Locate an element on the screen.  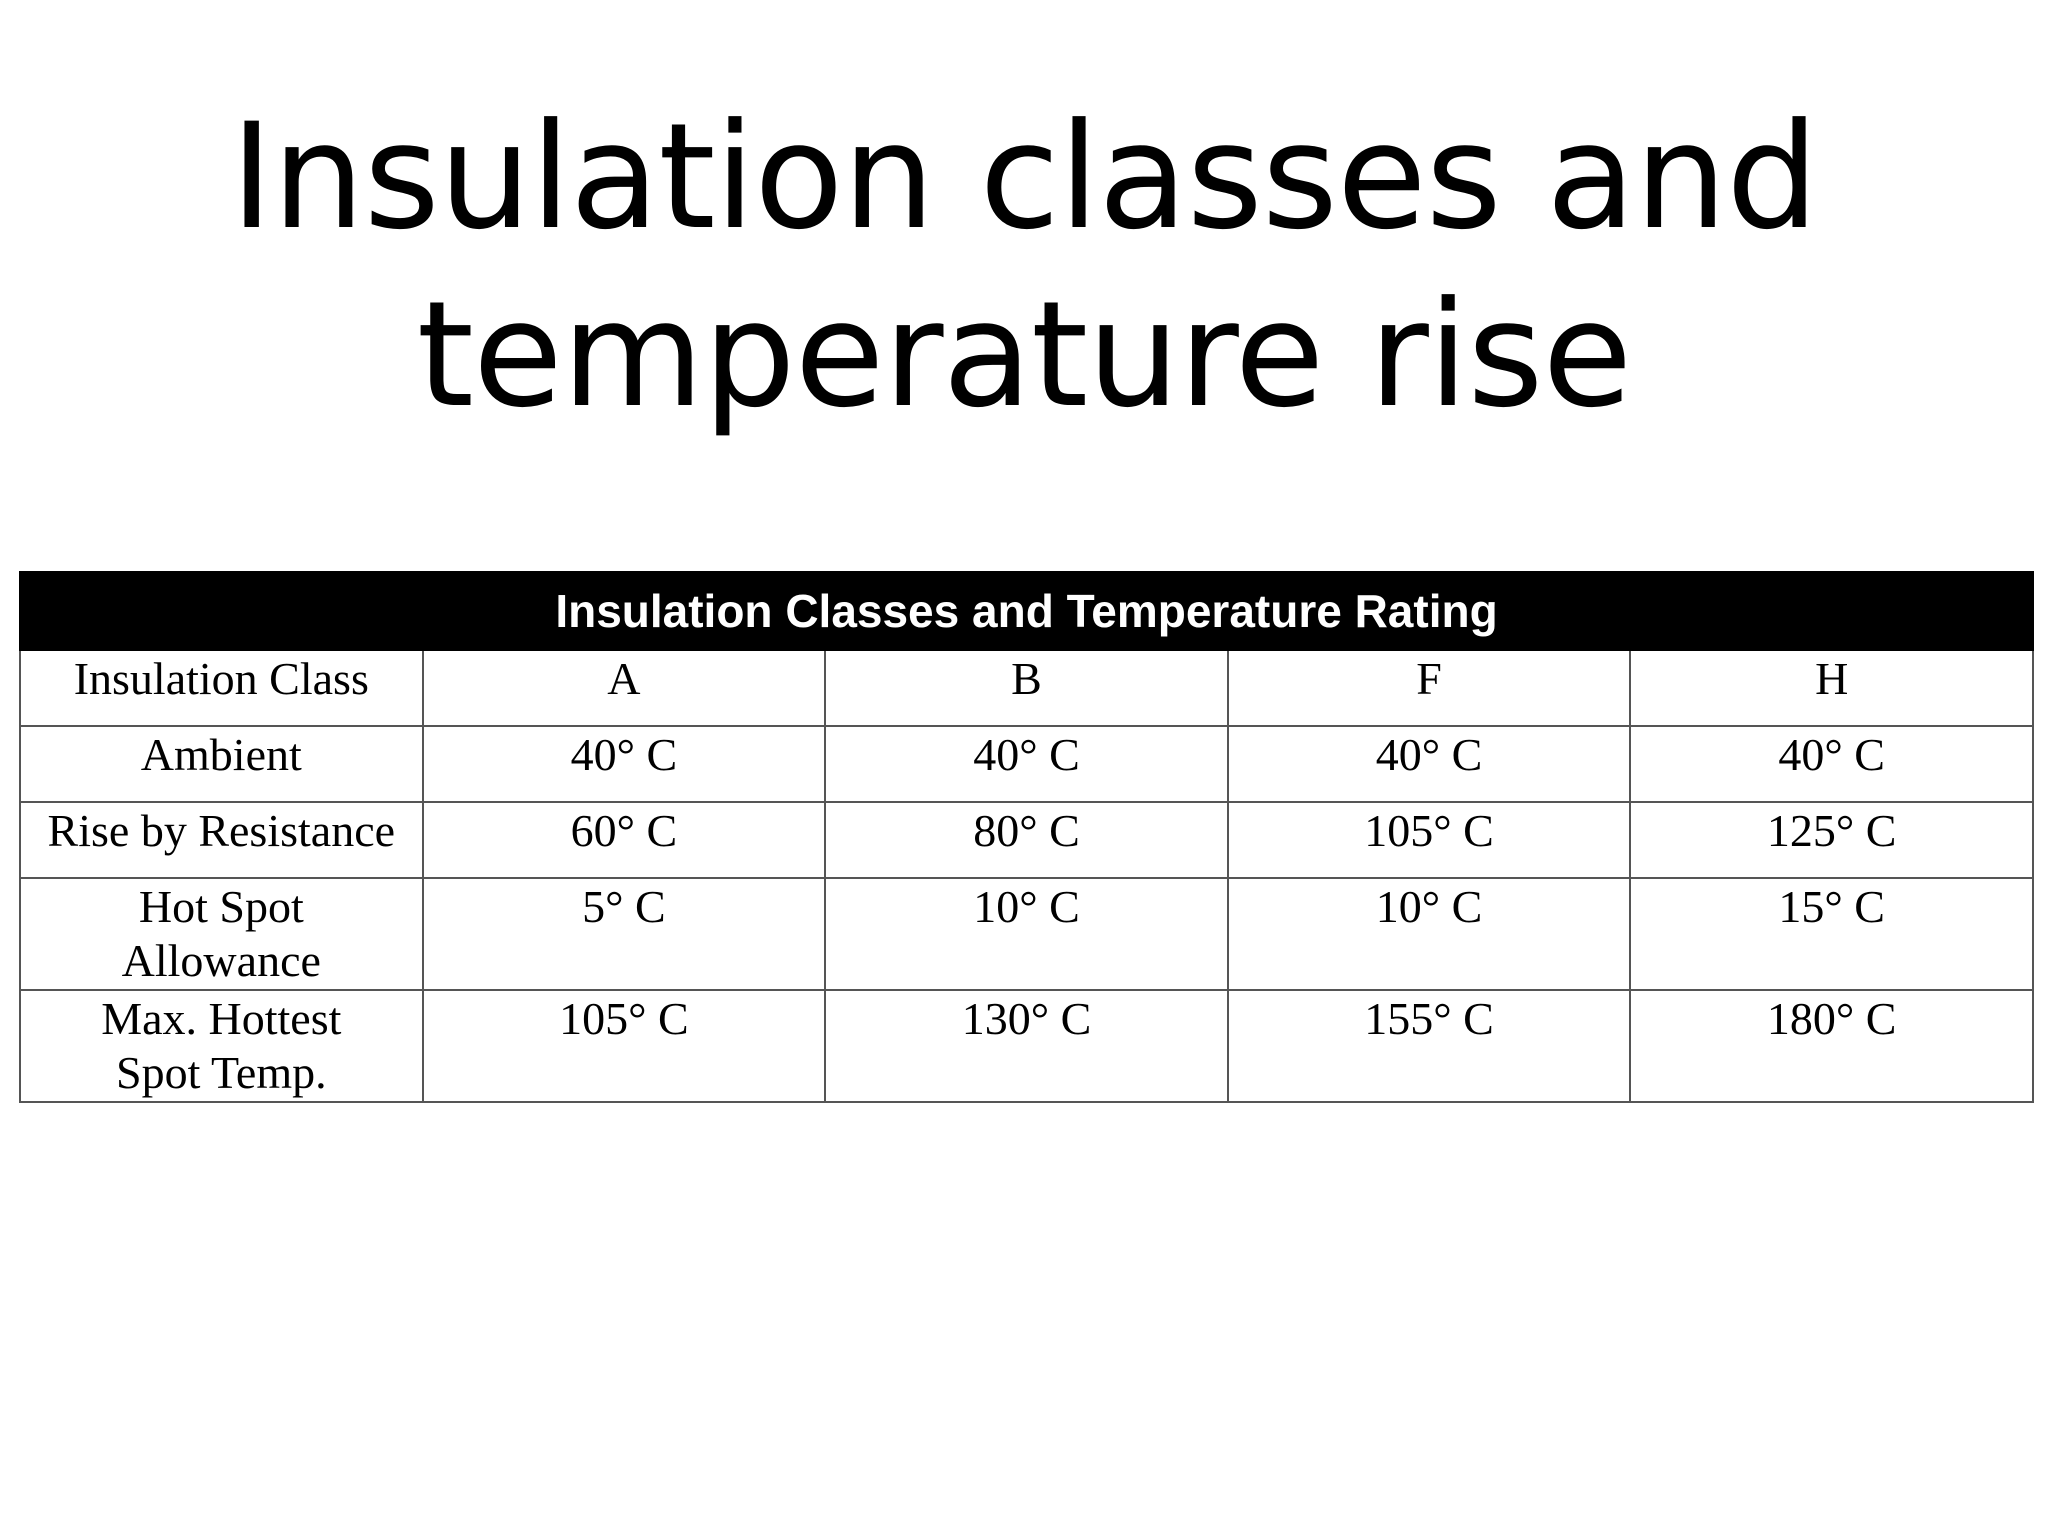
table-cell: 60° C is located at coordinates (624, 840).